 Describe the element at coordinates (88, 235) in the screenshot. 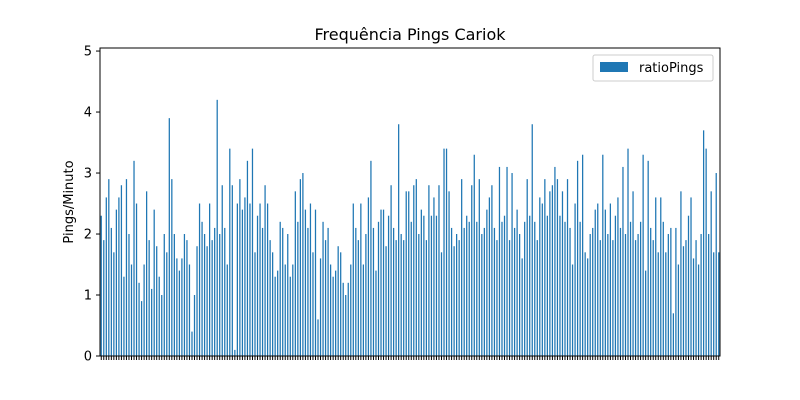

I see `y-tick-label: 2` at that location.